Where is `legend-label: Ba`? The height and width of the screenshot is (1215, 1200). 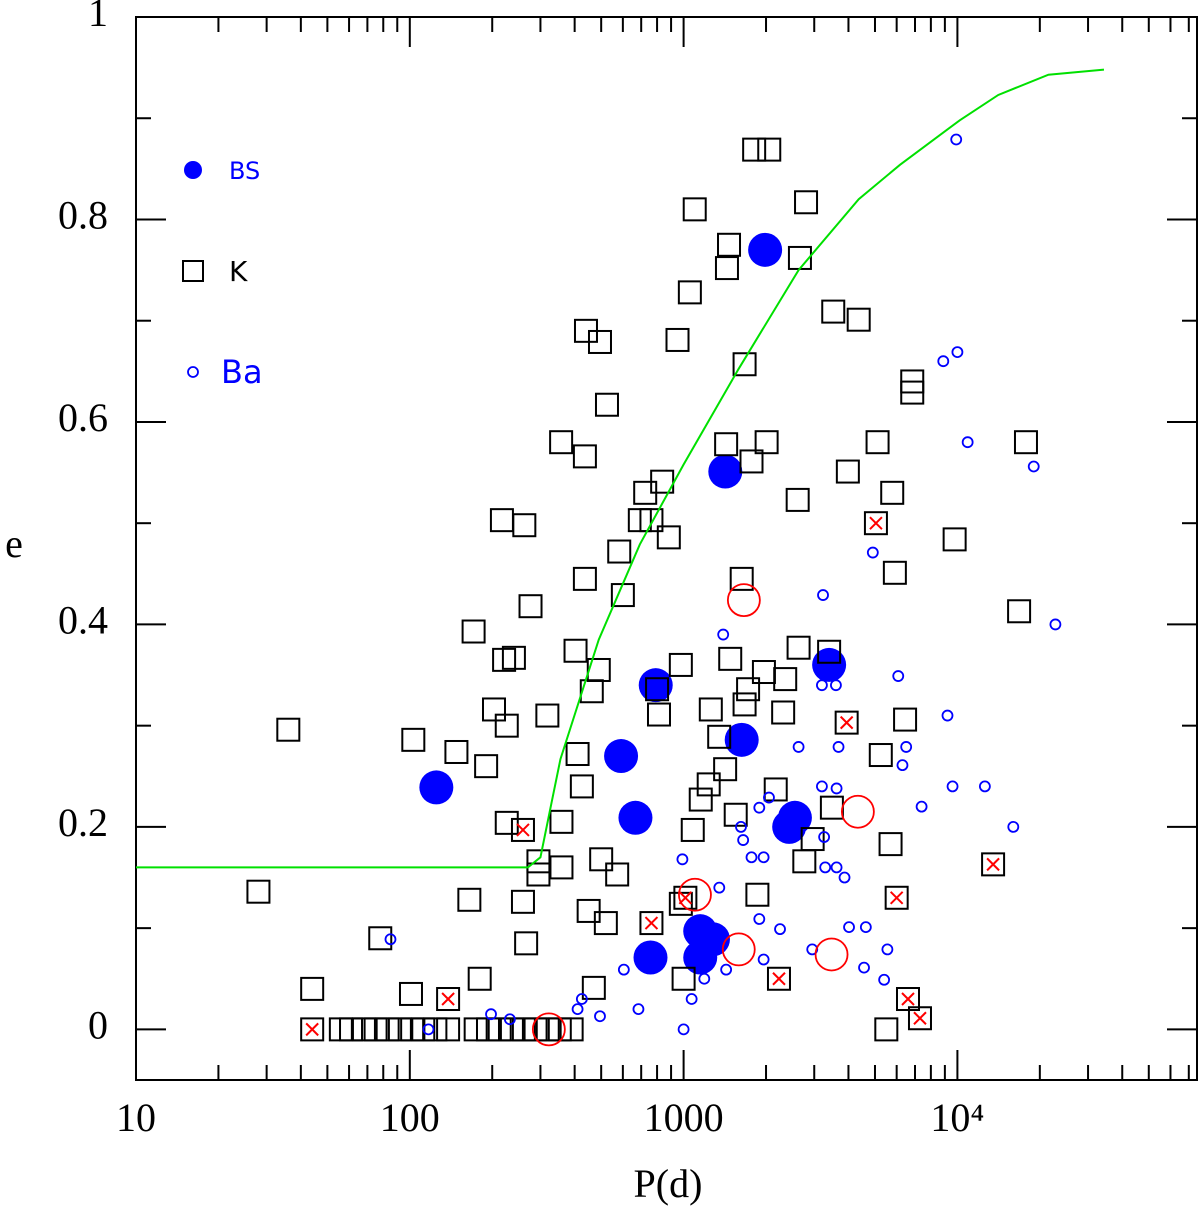
legend-label: Ba is located at coordinates (242, 372).